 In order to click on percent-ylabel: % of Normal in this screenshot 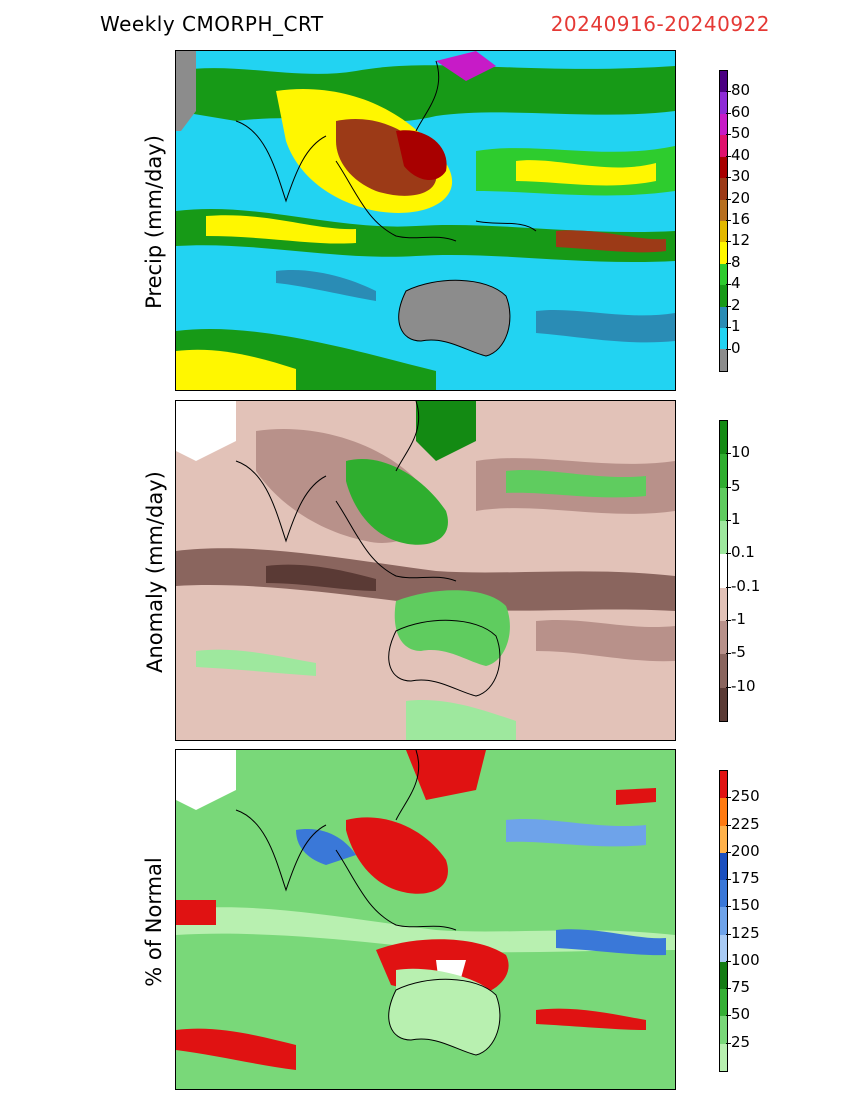, I will do `click(154, 922)`.